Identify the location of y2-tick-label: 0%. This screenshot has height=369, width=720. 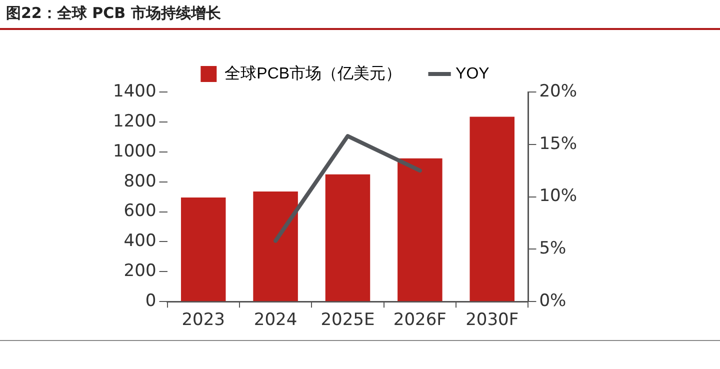
(552, 301).